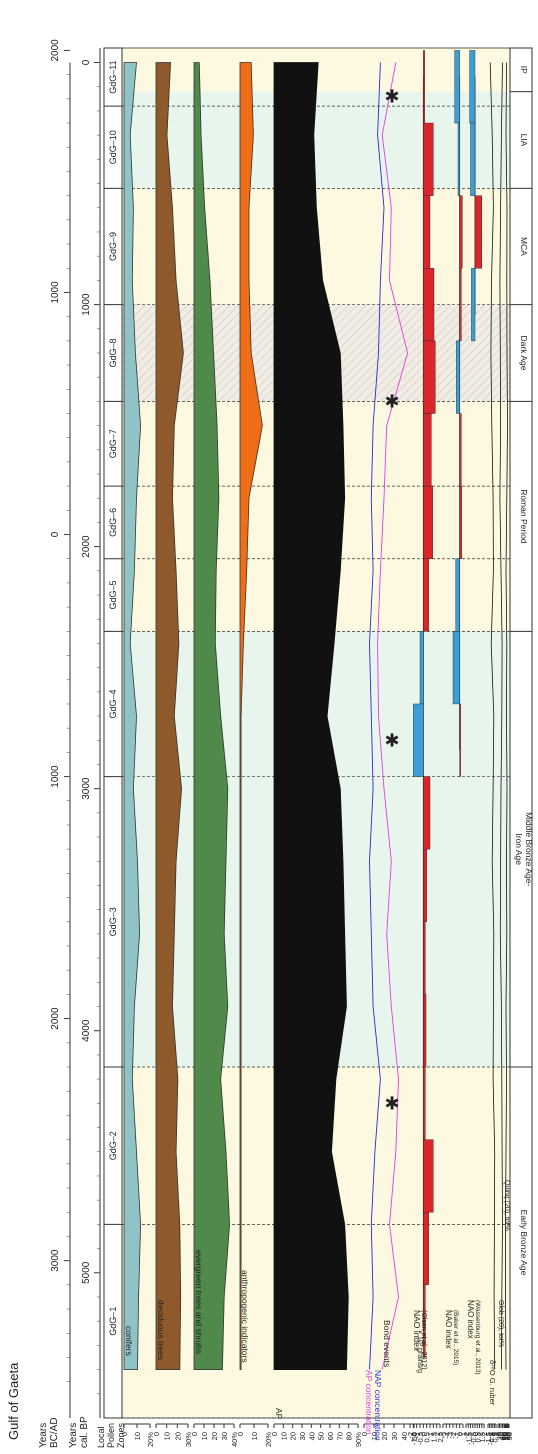  Describe the element at coordinates (448, 1329) in the screenshot. I see `nao-baker-label: NAO index` at that location.